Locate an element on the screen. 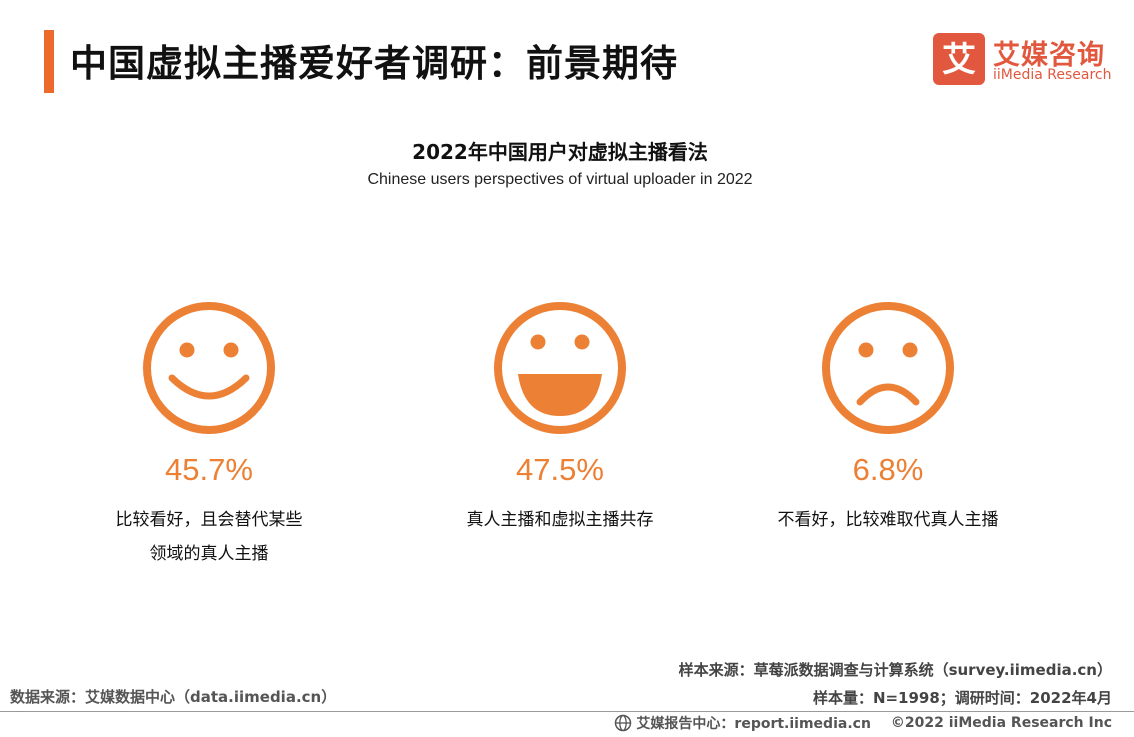 The width and height of the screenshot is (1134, 737). sample-source: 样本来源：草莓派数据调查与计算系统（survey.iimedia.cn） is located at coordinates (895, 670).